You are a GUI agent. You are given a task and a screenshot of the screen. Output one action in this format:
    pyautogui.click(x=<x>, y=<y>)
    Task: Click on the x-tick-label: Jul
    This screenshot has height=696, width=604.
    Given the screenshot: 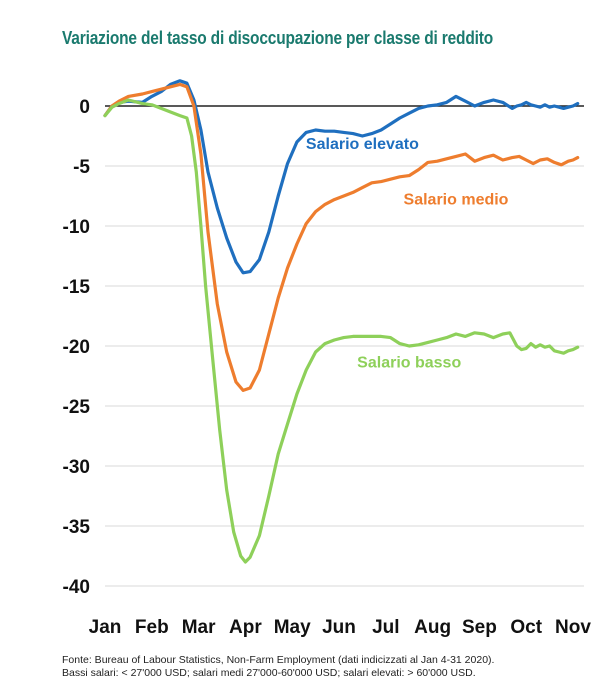 What is the action you would take?
    pyautogui.click(x=385, y=627)
    